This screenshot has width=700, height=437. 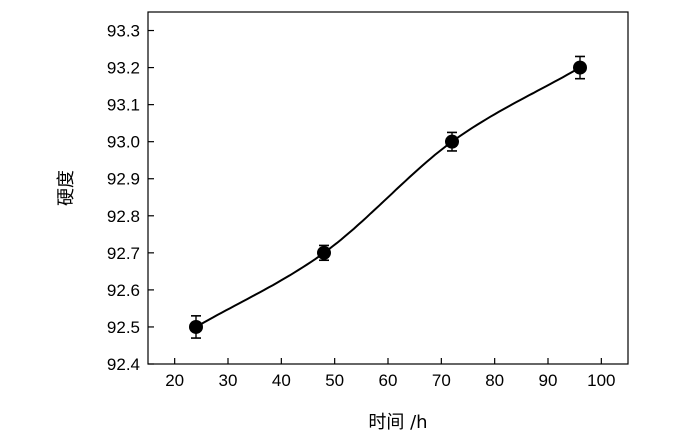 What do you see at coordinates (388, 380) in the screenshot?
I see `x-tick-label: 60` at bounding box center [388, 380].